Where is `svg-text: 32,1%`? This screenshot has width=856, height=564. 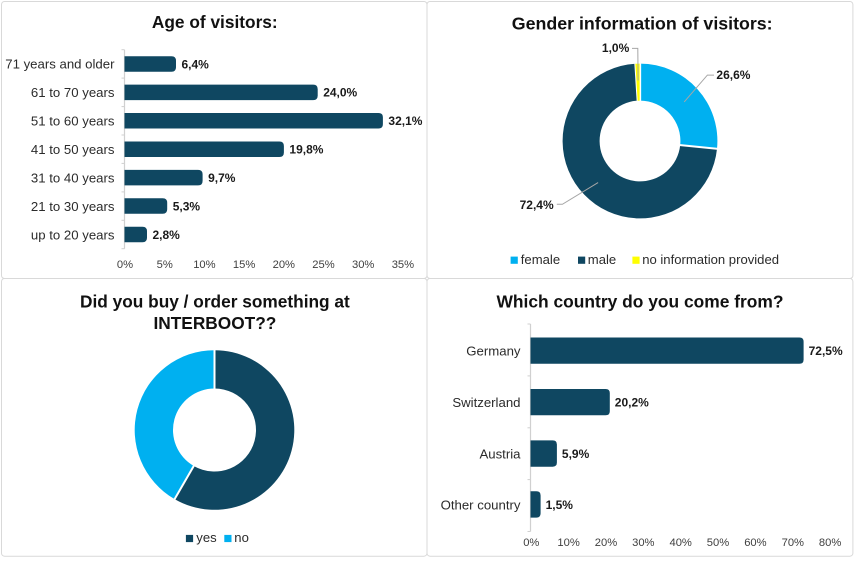 svg-text: 32,1% is located at coordinates (405, 121).